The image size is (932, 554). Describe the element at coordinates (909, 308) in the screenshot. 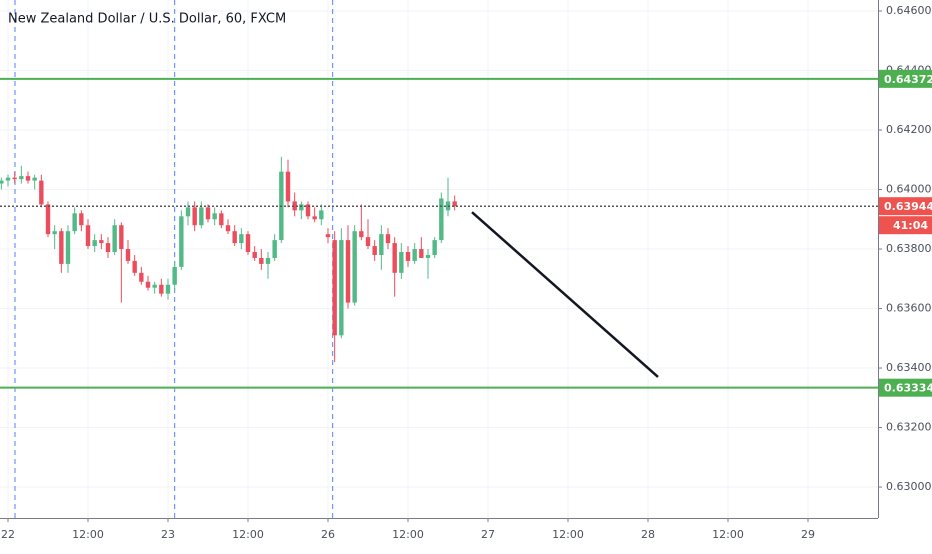

I see `y-tick-label: 0.63600` at that location.